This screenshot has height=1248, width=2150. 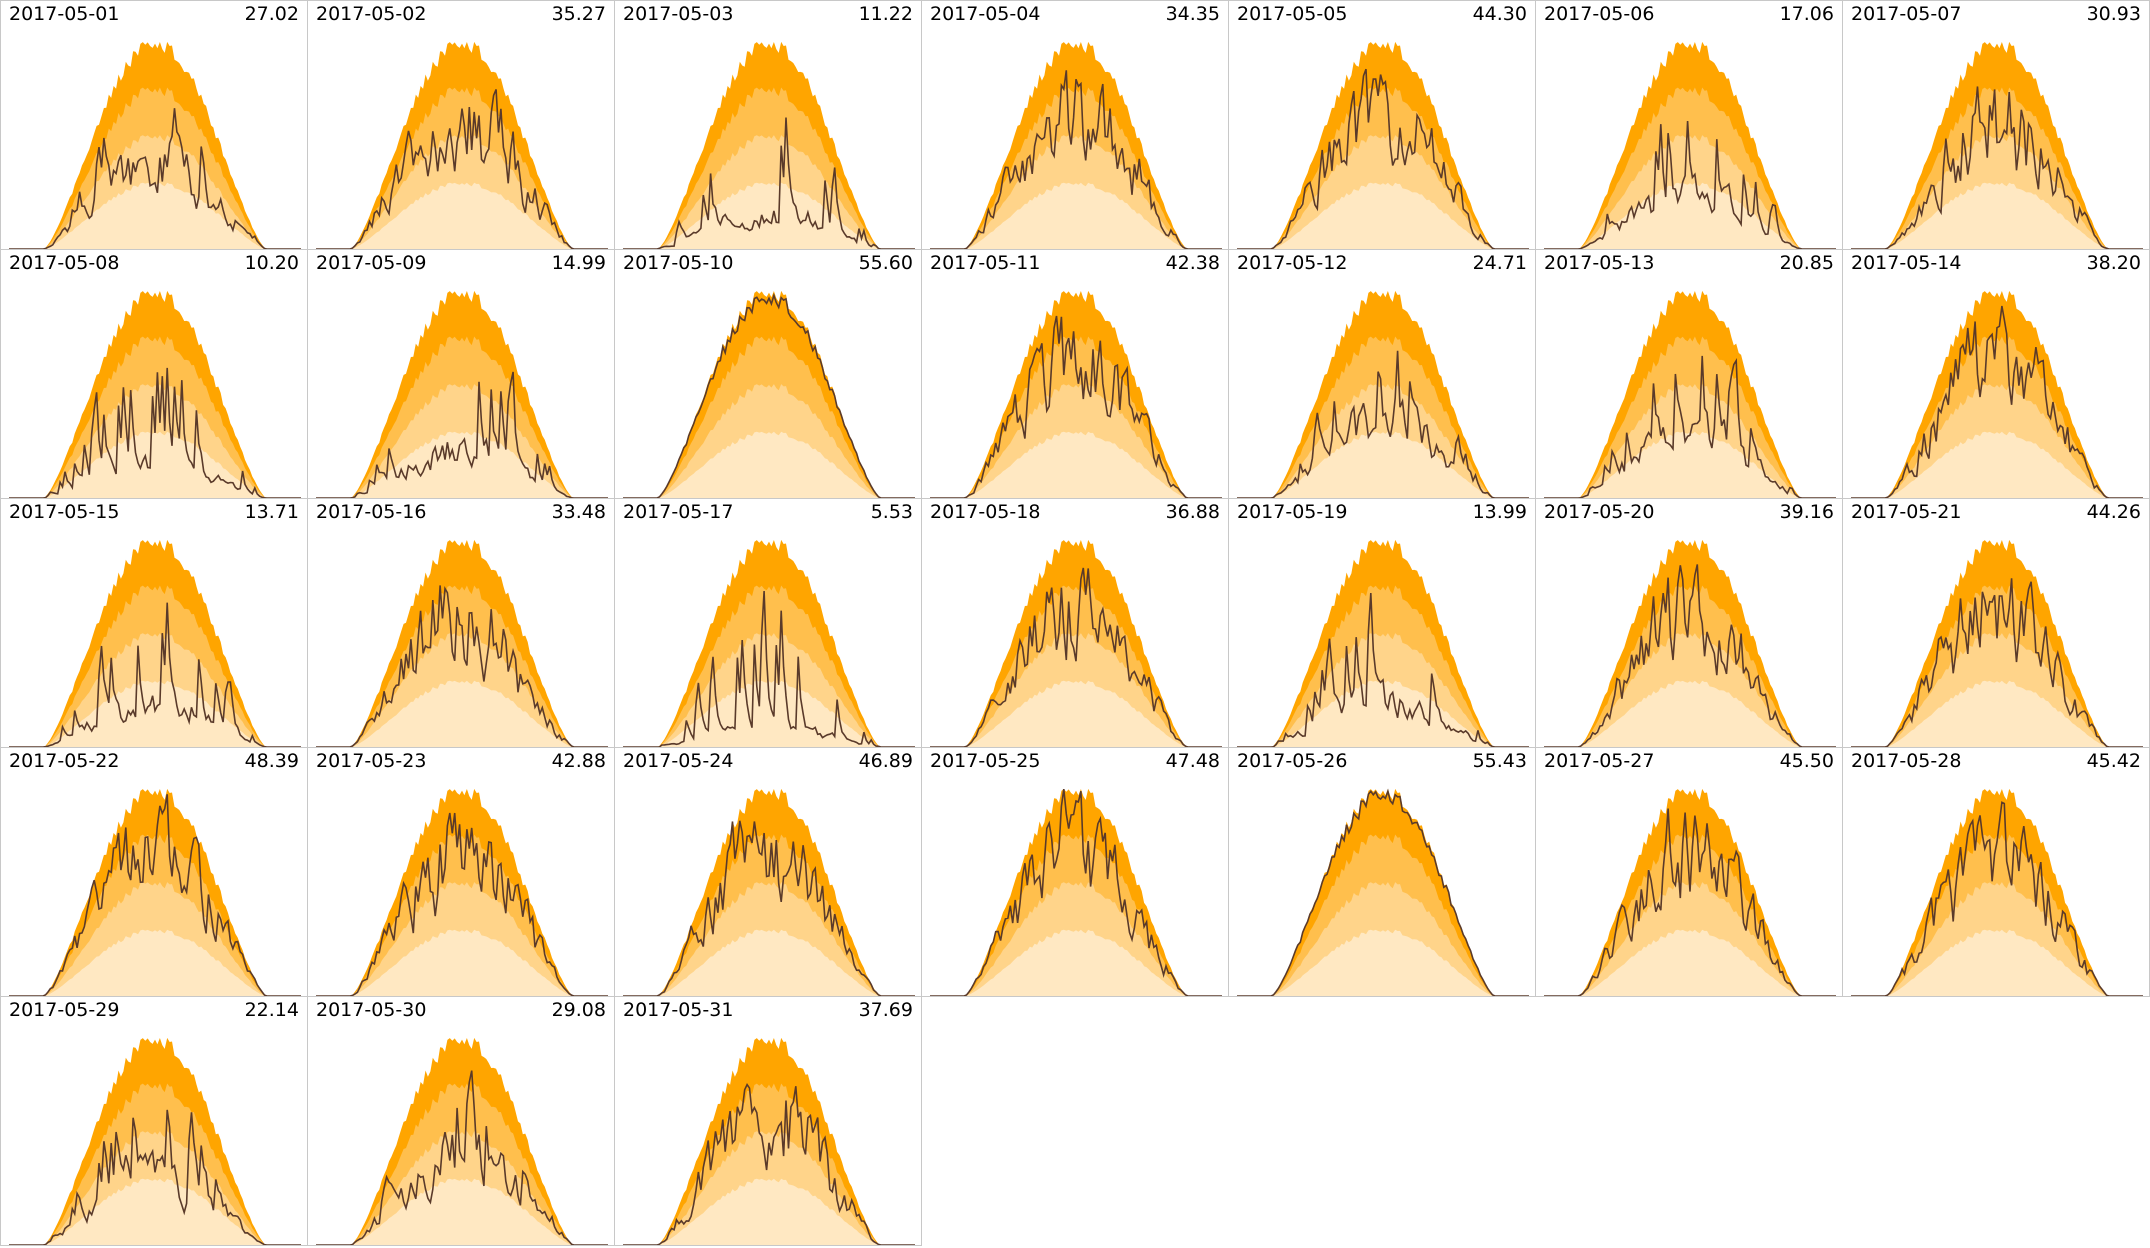 I want to click on day-panel: 2017-05-11 42.38, so click(x=1075, y=374).